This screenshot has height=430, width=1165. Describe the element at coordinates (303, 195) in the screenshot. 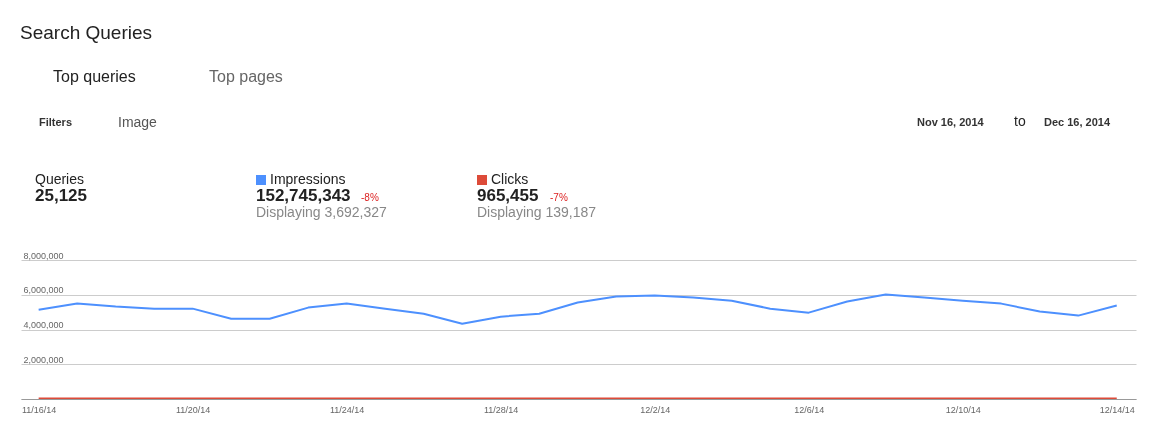

I see `text: 152,745,343` at that location.